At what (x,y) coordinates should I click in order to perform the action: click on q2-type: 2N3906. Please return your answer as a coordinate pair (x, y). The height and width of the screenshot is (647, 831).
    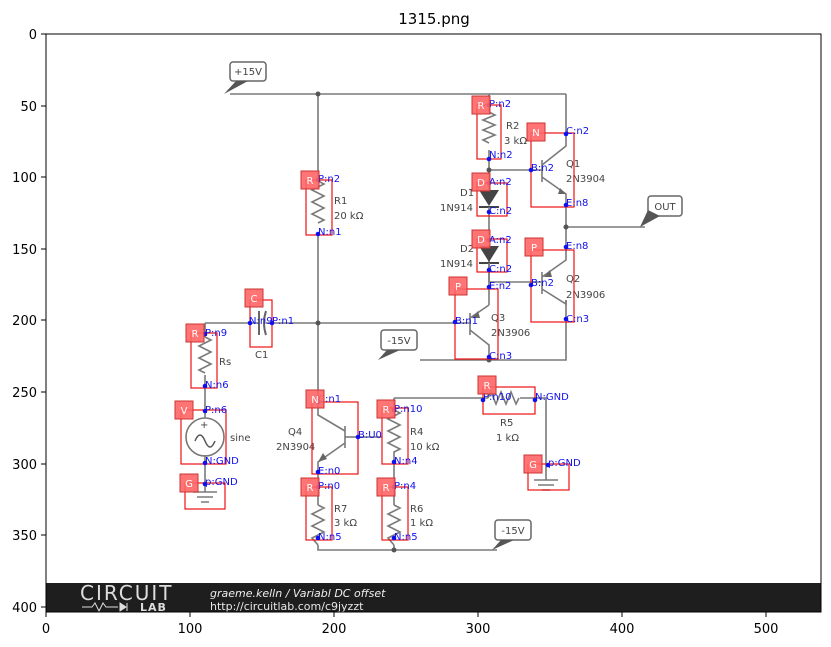
    Looking at the image, I should click on (585, 295).